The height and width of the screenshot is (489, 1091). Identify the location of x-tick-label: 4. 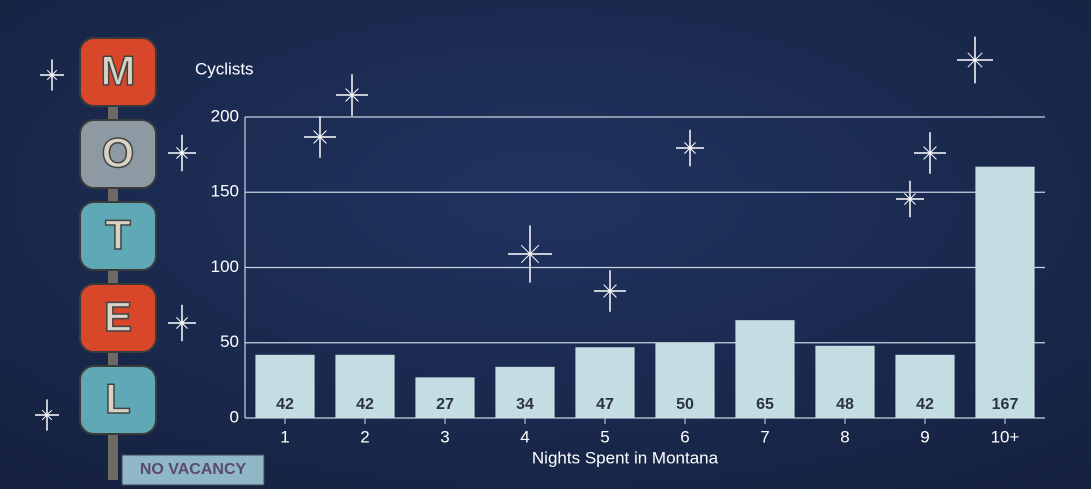
(524, 436).